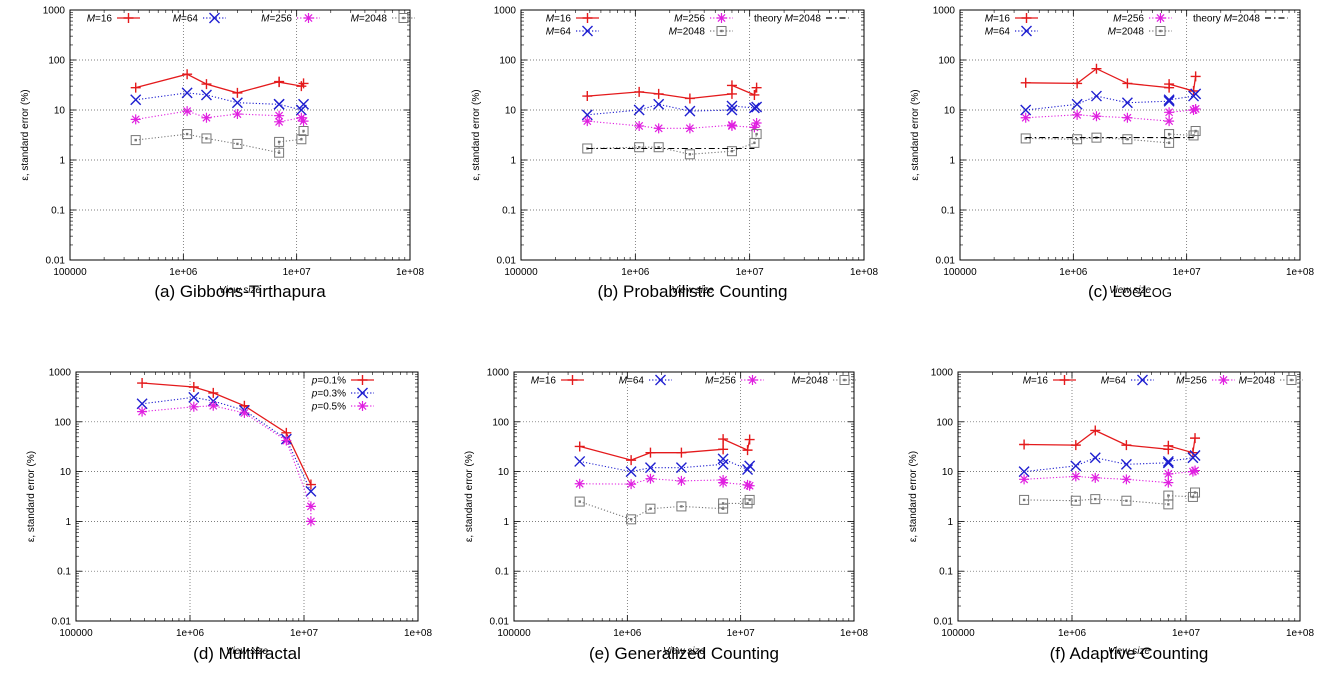  What do you see at coordinates (60, 111) in the screenshot?
I see `y-tick-label: 10` at bounding box center [60, 111].